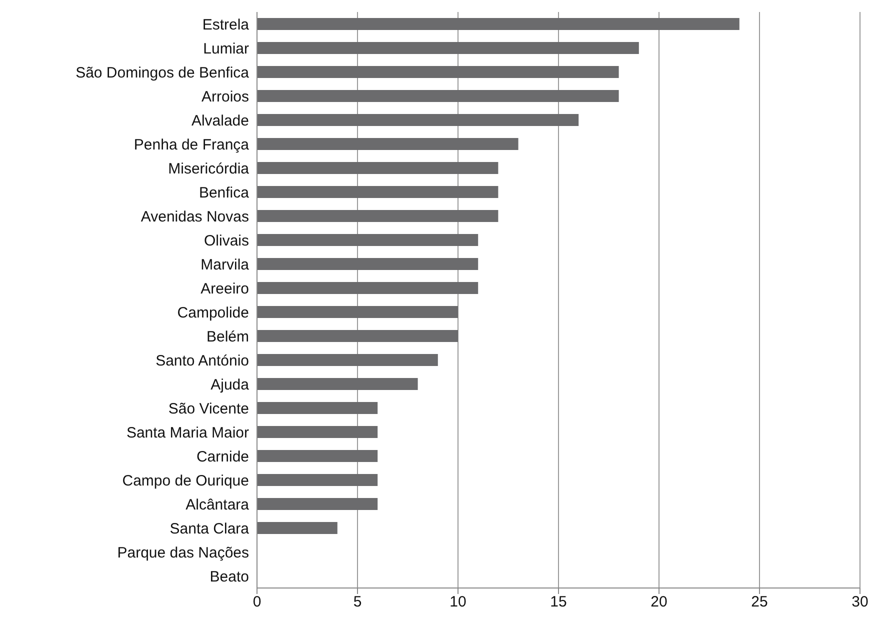 This screenshot has height=620, width=878. What do you see at coordinates (659, 602) in the screenshot?
I see `x-tick-label: 20` at bounding box center [659, 602].